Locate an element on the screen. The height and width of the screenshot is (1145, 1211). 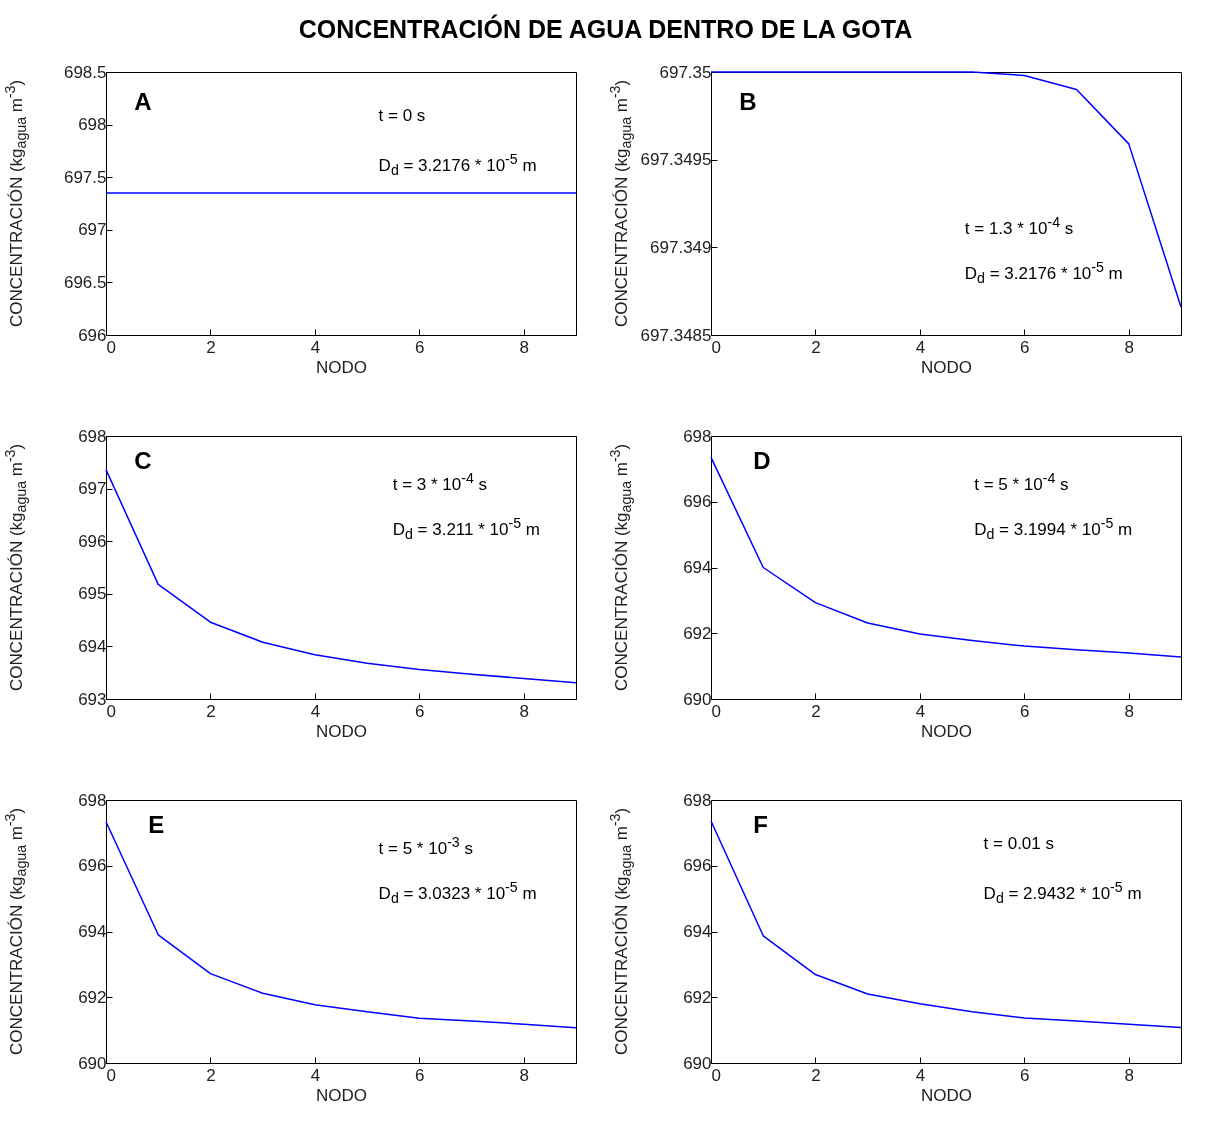
y-tick-label: 693 is located at coordinates (92, 699).